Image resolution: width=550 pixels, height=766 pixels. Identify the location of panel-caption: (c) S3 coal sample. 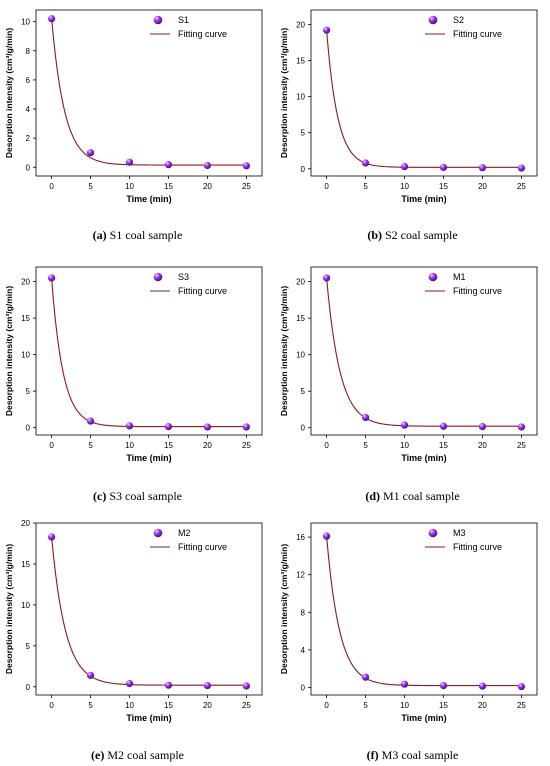
(137, 496).